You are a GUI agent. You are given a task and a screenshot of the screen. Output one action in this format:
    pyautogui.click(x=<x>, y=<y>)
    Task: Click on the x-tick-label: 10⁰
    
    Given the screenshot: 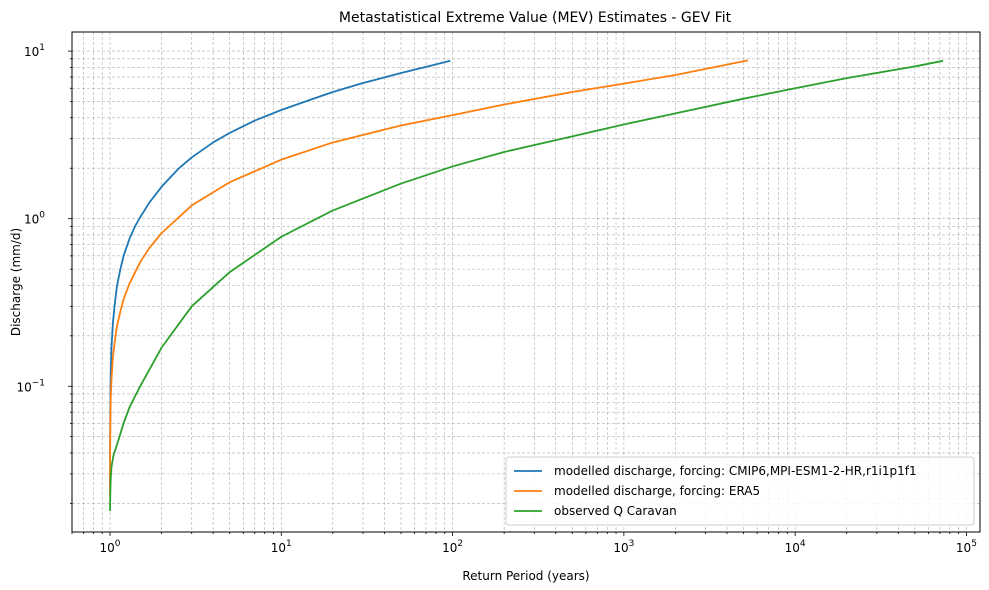 What is the action you would take?
    pyautogui.click(x=109, y=547)
    